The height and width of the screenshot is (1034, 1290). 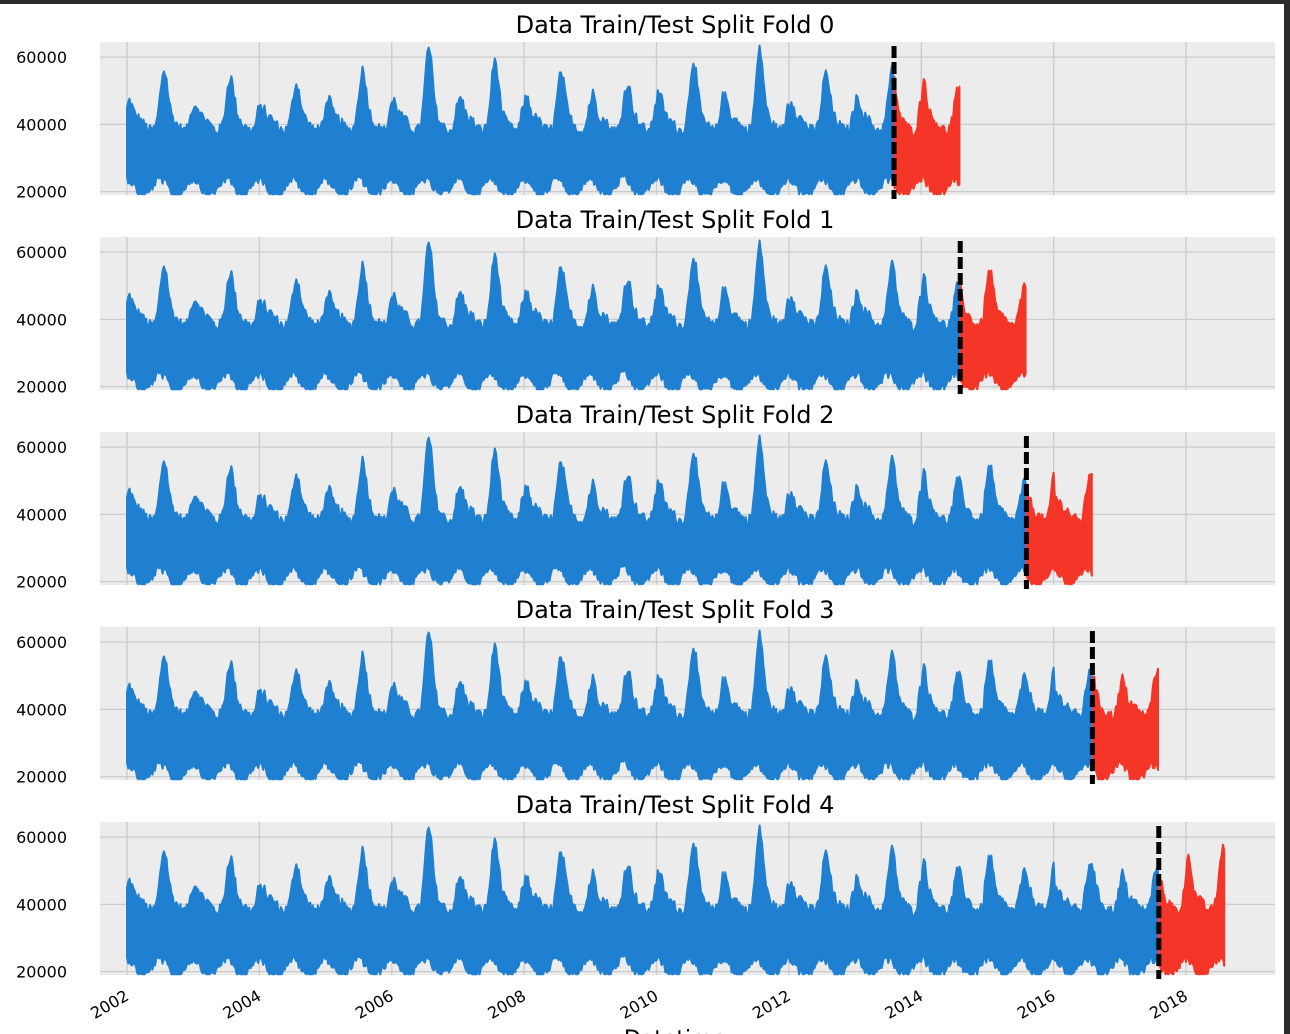 I want to click on fold-title: Data Train/Test Split Fold 3, so click(x=675, y=610).